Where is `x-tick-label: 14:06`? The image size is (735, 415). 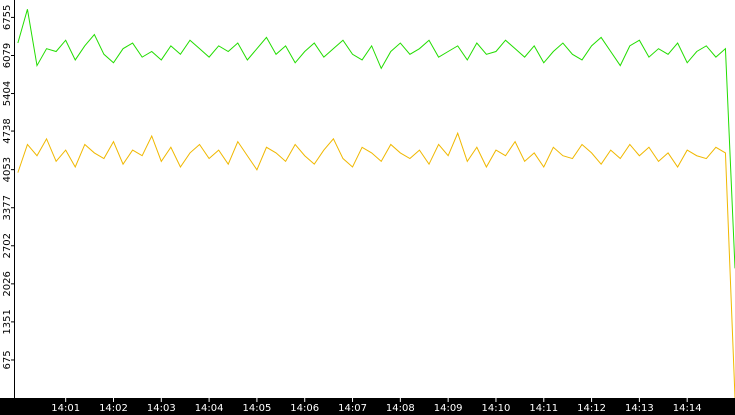
x-tick-label: 14:06 is located at coordinates (304, 408).